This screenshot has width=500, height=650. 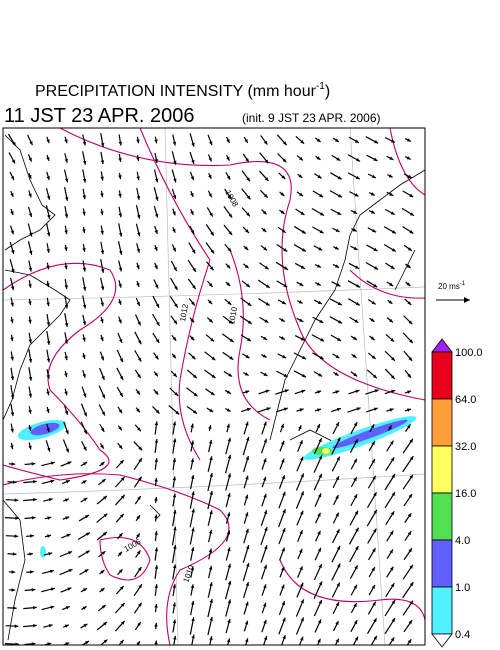 What do you see at coordinates (184, 313) in the screenshot?
I see `contour-label: 1012` at bounding box center [184, 313].